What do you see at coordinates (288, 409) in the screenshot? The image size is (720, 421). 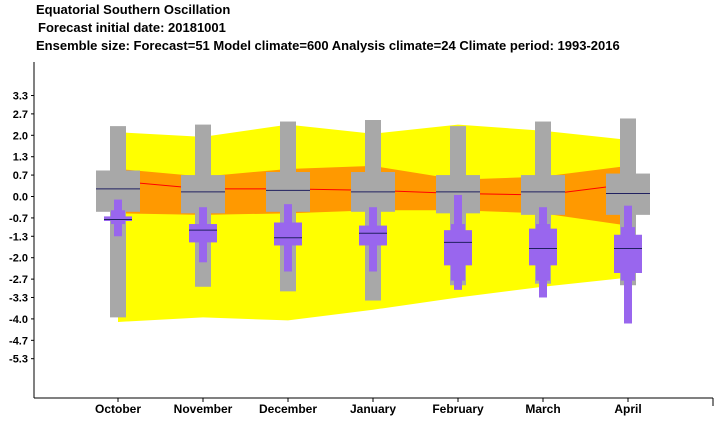 I see `x-tick-label: December` at bounding box center [288, 409].